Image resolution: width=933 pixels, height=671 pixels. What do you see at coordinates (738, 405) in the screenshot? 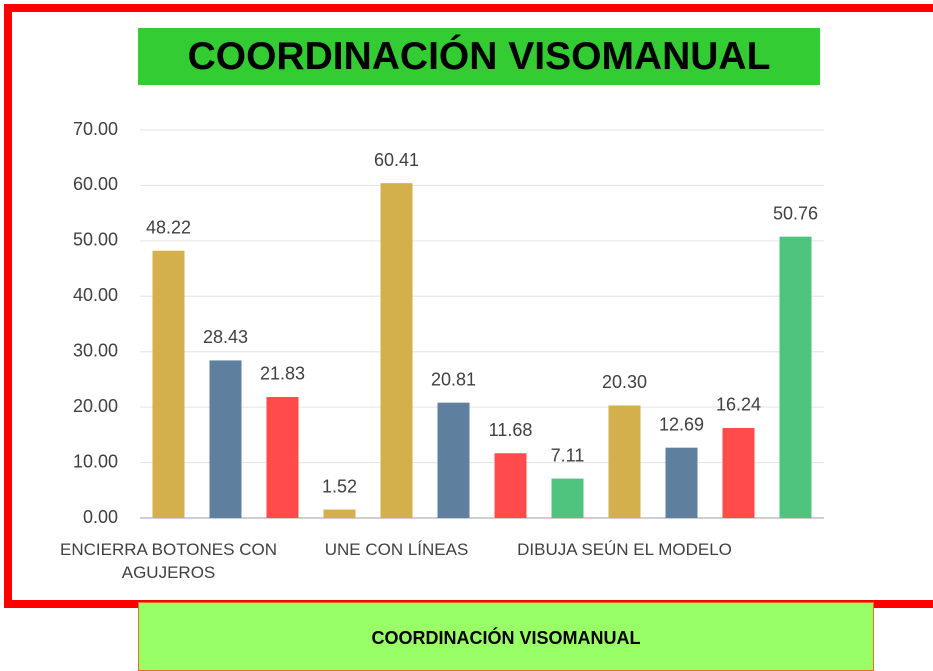
I see `data-label: 16.24` at bounding box center [738, 405].